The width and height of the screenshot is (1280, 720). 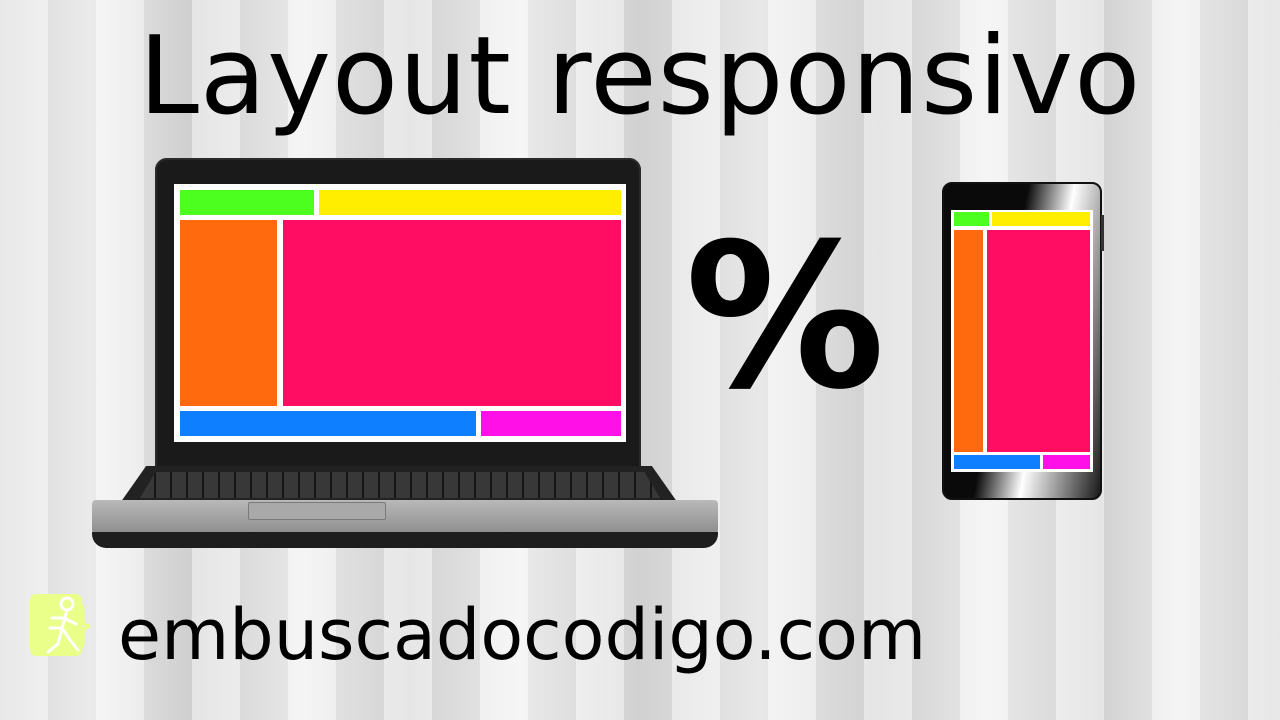 What do you see at coordinates (405, 540) in the screenshot?
I see `laptop-edge` at bounding box center [405, 540].